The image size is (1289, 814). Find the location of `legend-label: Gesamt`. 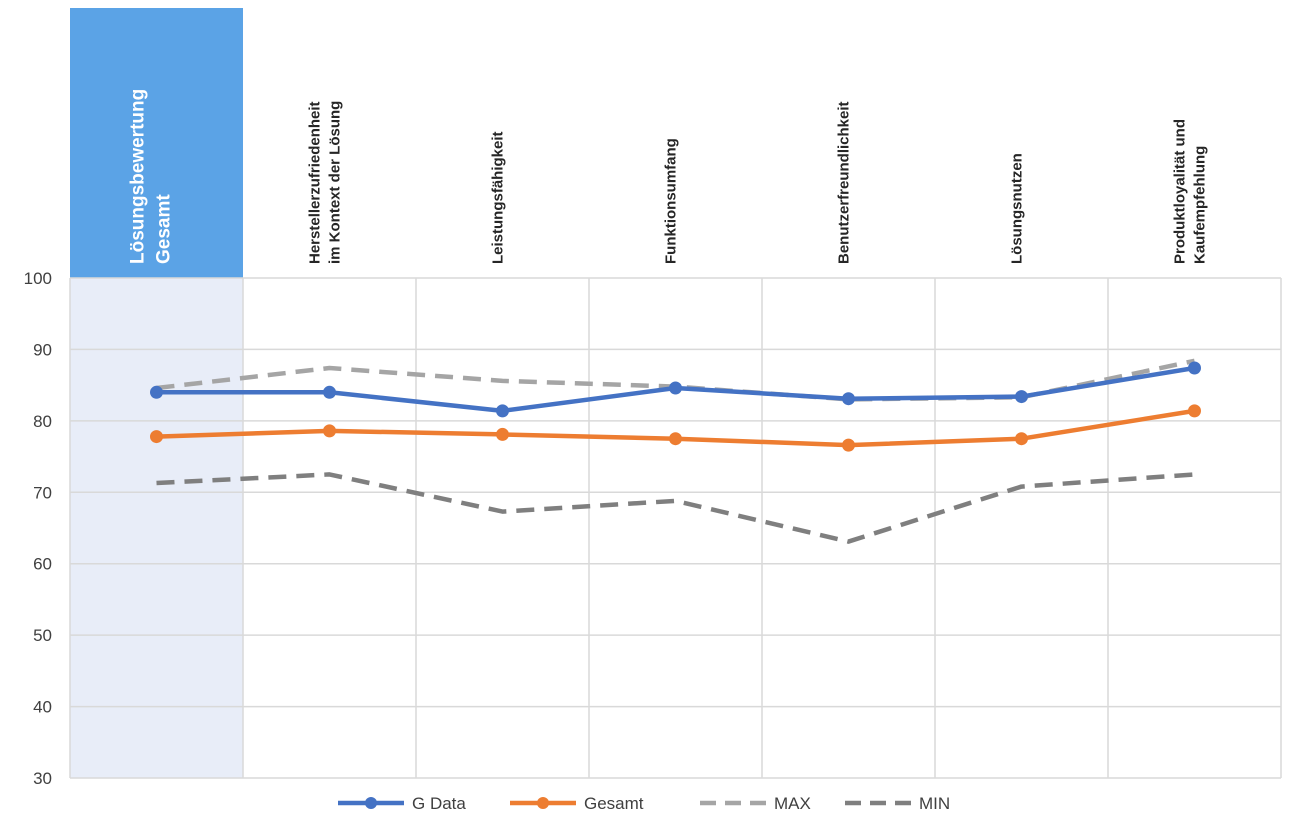

legend-label: Gesamt is located at coordinates (614, 803).